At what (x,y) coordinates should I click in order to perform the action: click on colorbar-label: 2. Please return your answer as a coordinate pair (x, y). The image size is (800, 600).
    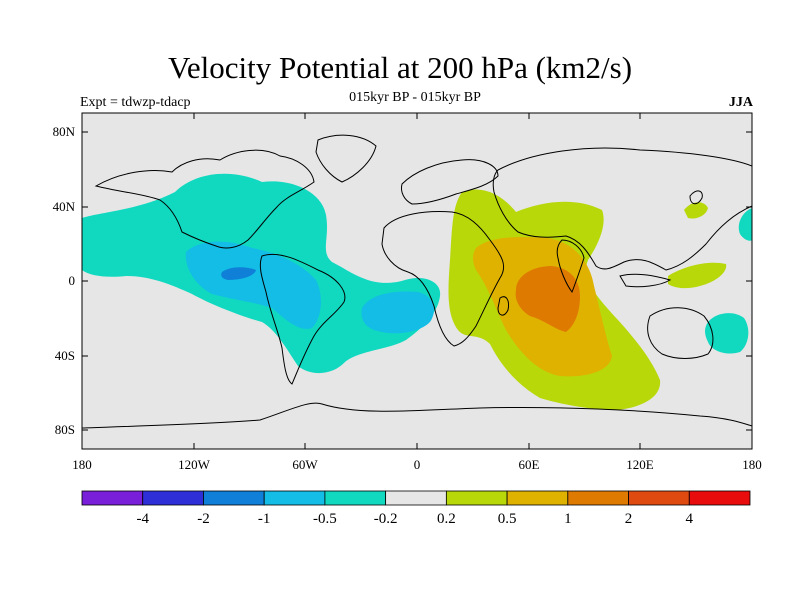
    Looking at the image, I should click on (629, 519).